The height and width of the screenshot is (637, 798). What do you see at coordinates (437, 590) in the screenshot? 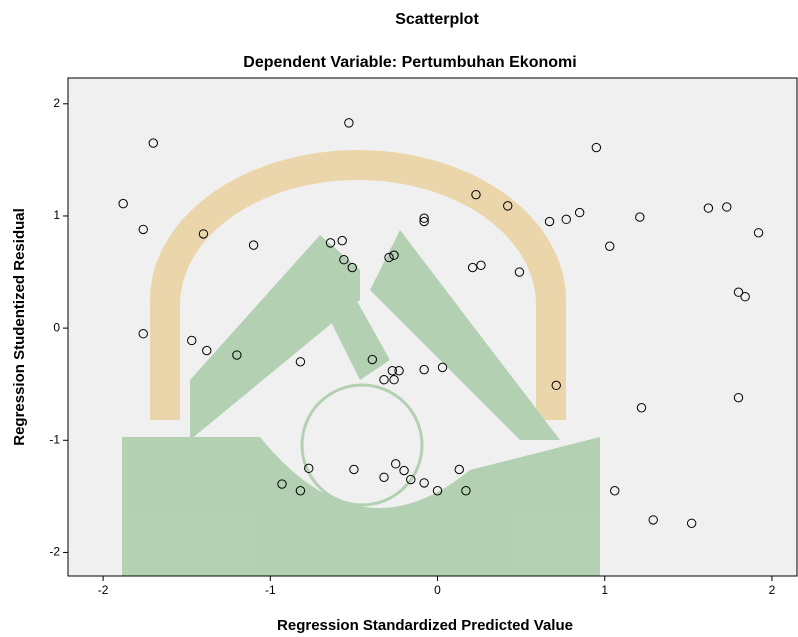
I see `x-tick-label: 0` at bounding box center [437, 590].